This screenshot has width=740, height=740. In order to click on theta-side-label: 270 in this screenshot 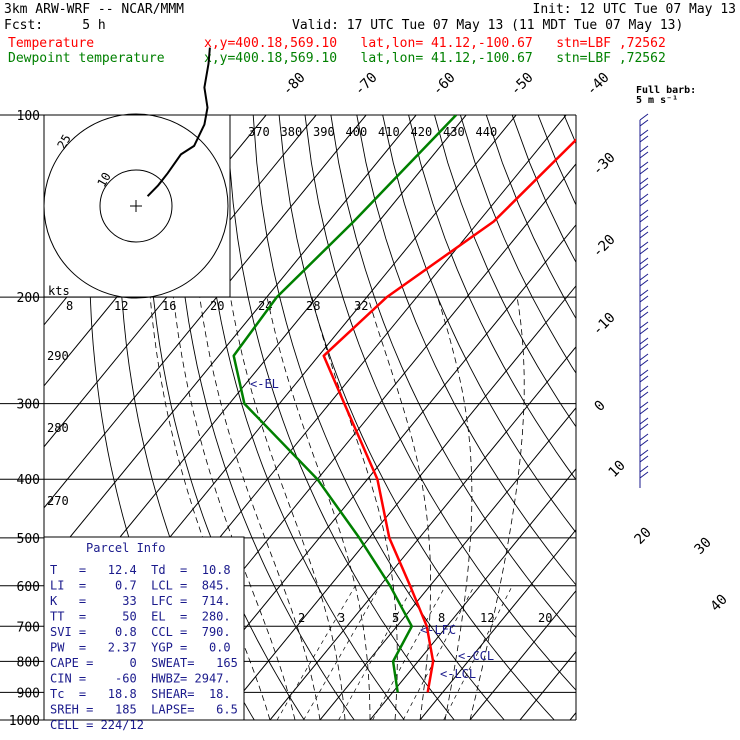, I will do `click(58, 501)`.